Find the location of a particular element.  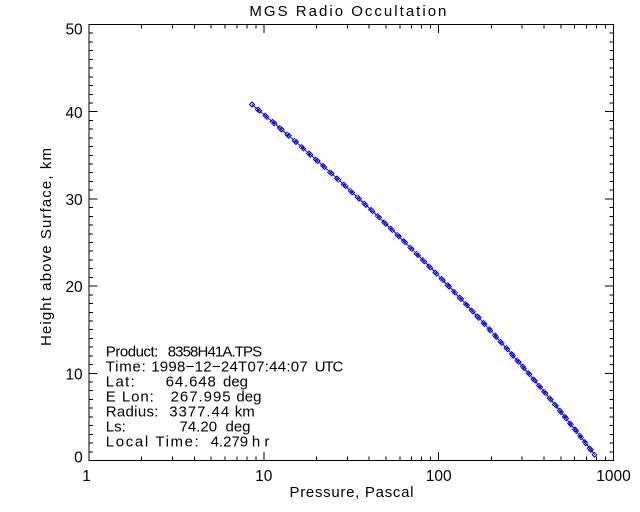

svg-text: 40 is located at coordinates (74, 113).